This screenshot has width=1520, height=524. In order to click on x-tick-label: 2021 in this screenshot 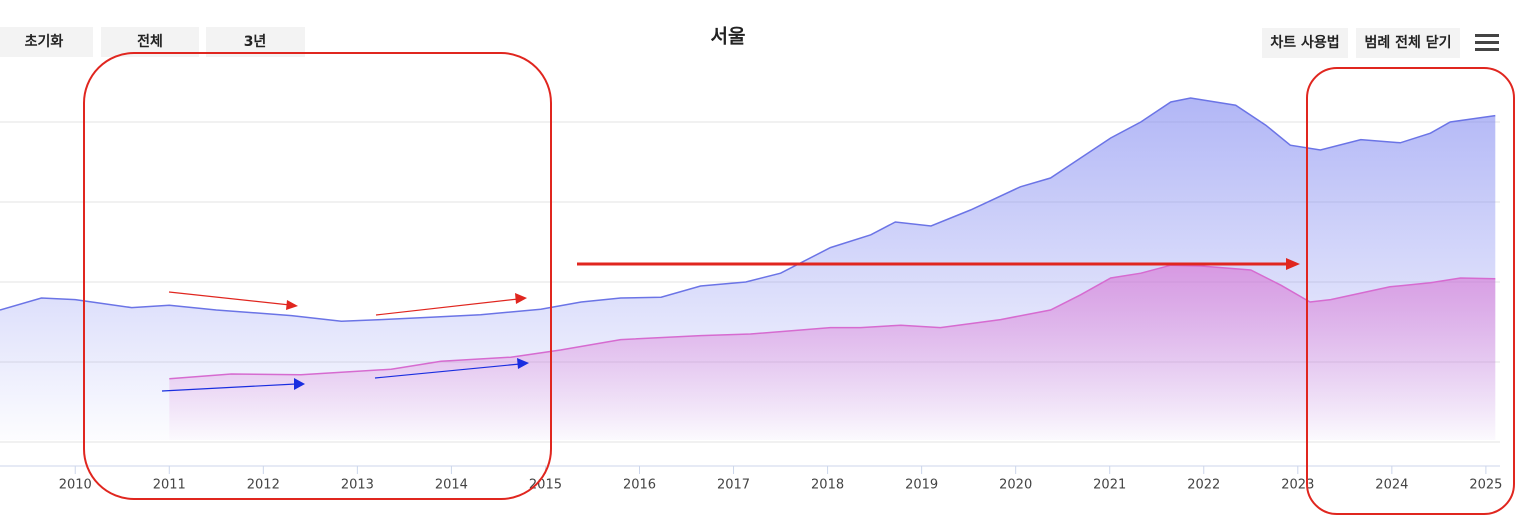, I will do `click(1109, 485)`.